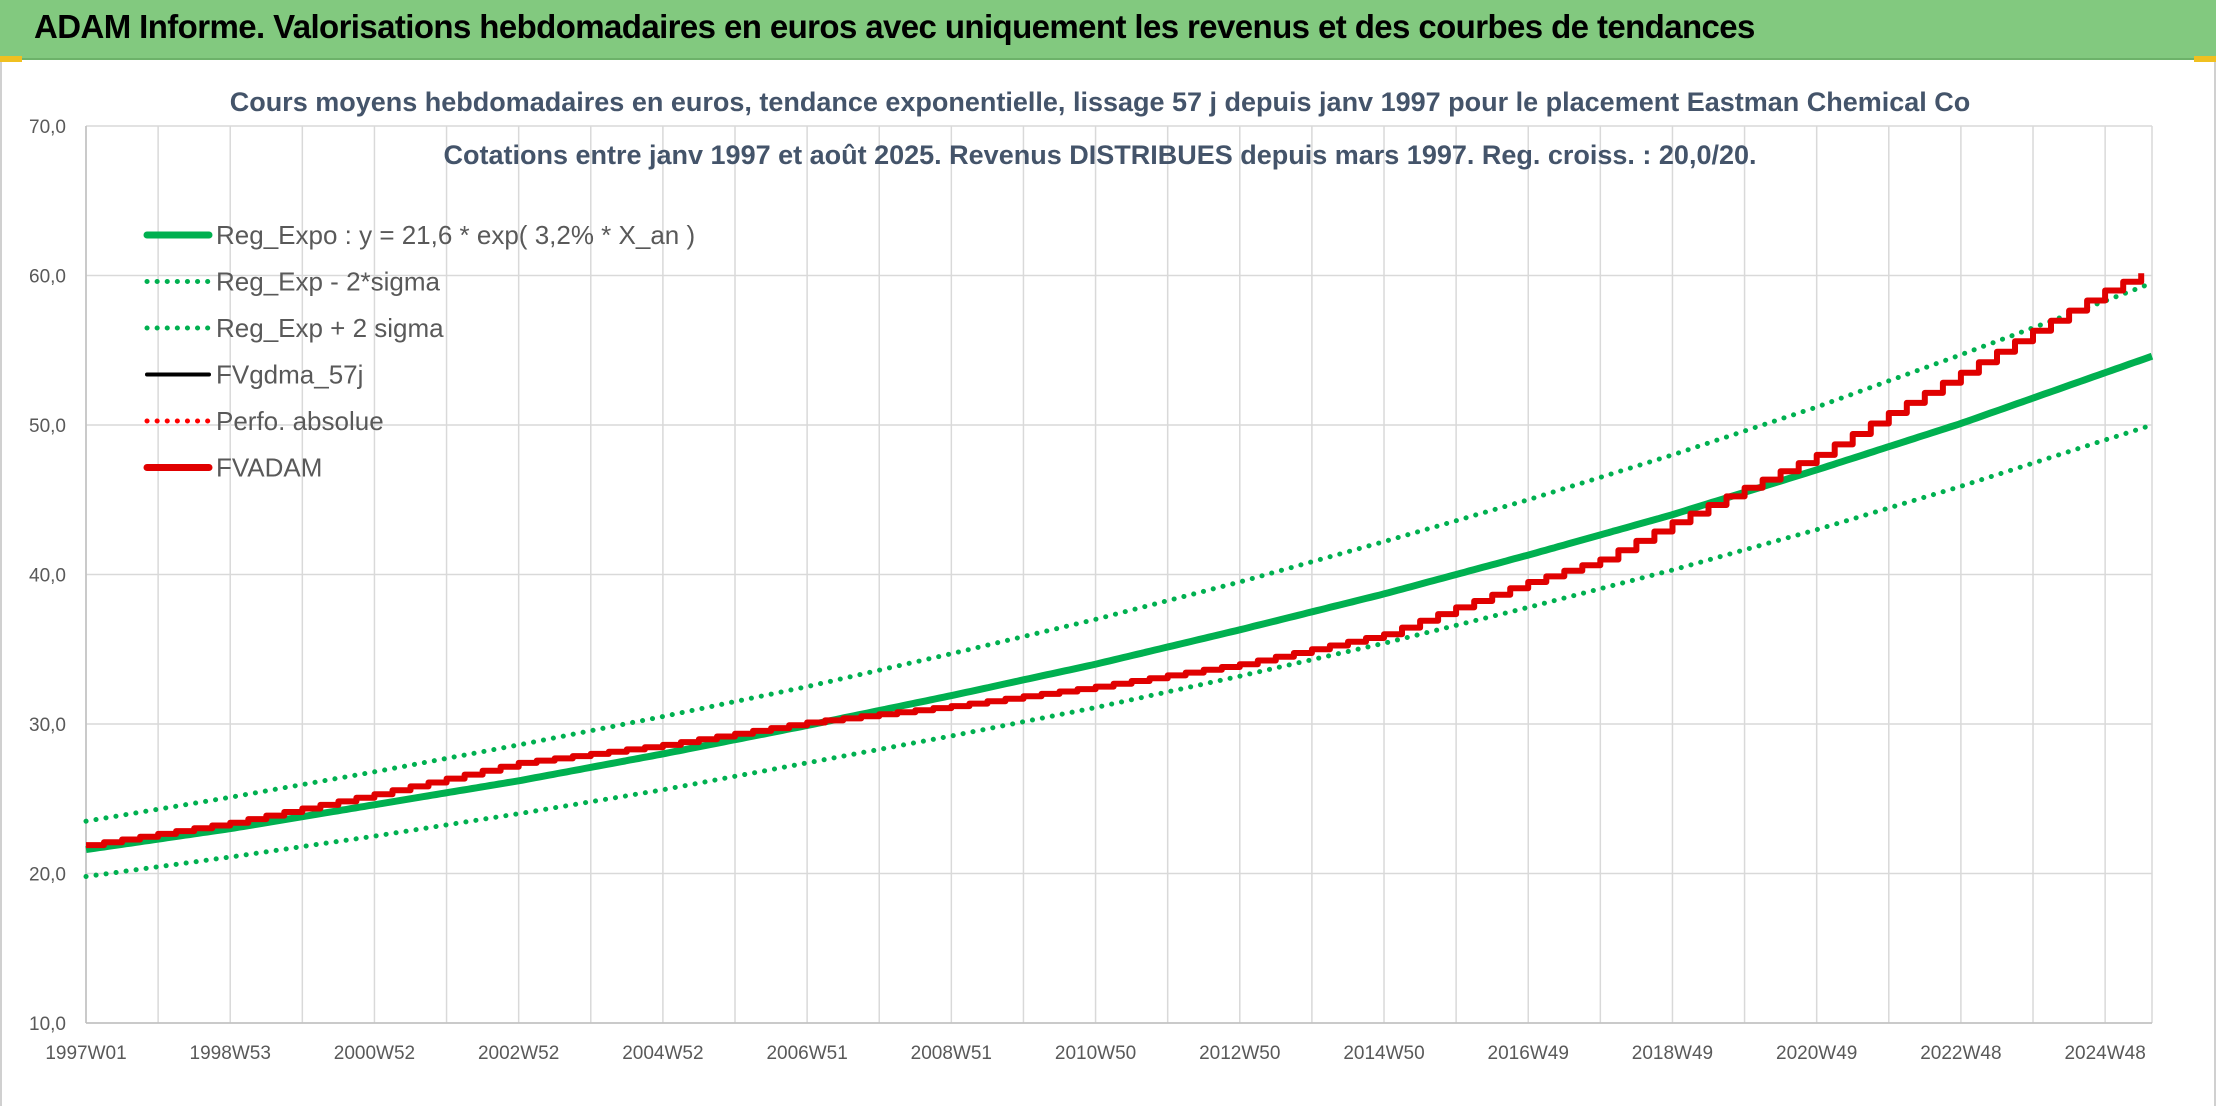 This screenshot has height=1106, width=2216. What do you see at coordinates (1095, 1053) in the screenshot?
I see `x-tick-label: 2010W50` at bounding box center [1095, 1053].